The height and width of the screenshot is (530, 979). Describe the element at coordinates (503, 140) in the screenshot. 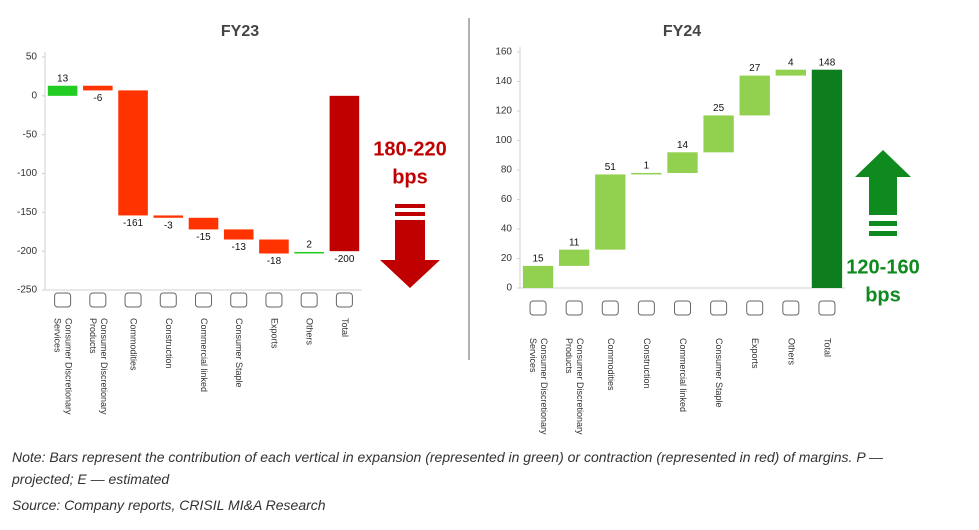

I see `y-tick-label: 100` at that location.